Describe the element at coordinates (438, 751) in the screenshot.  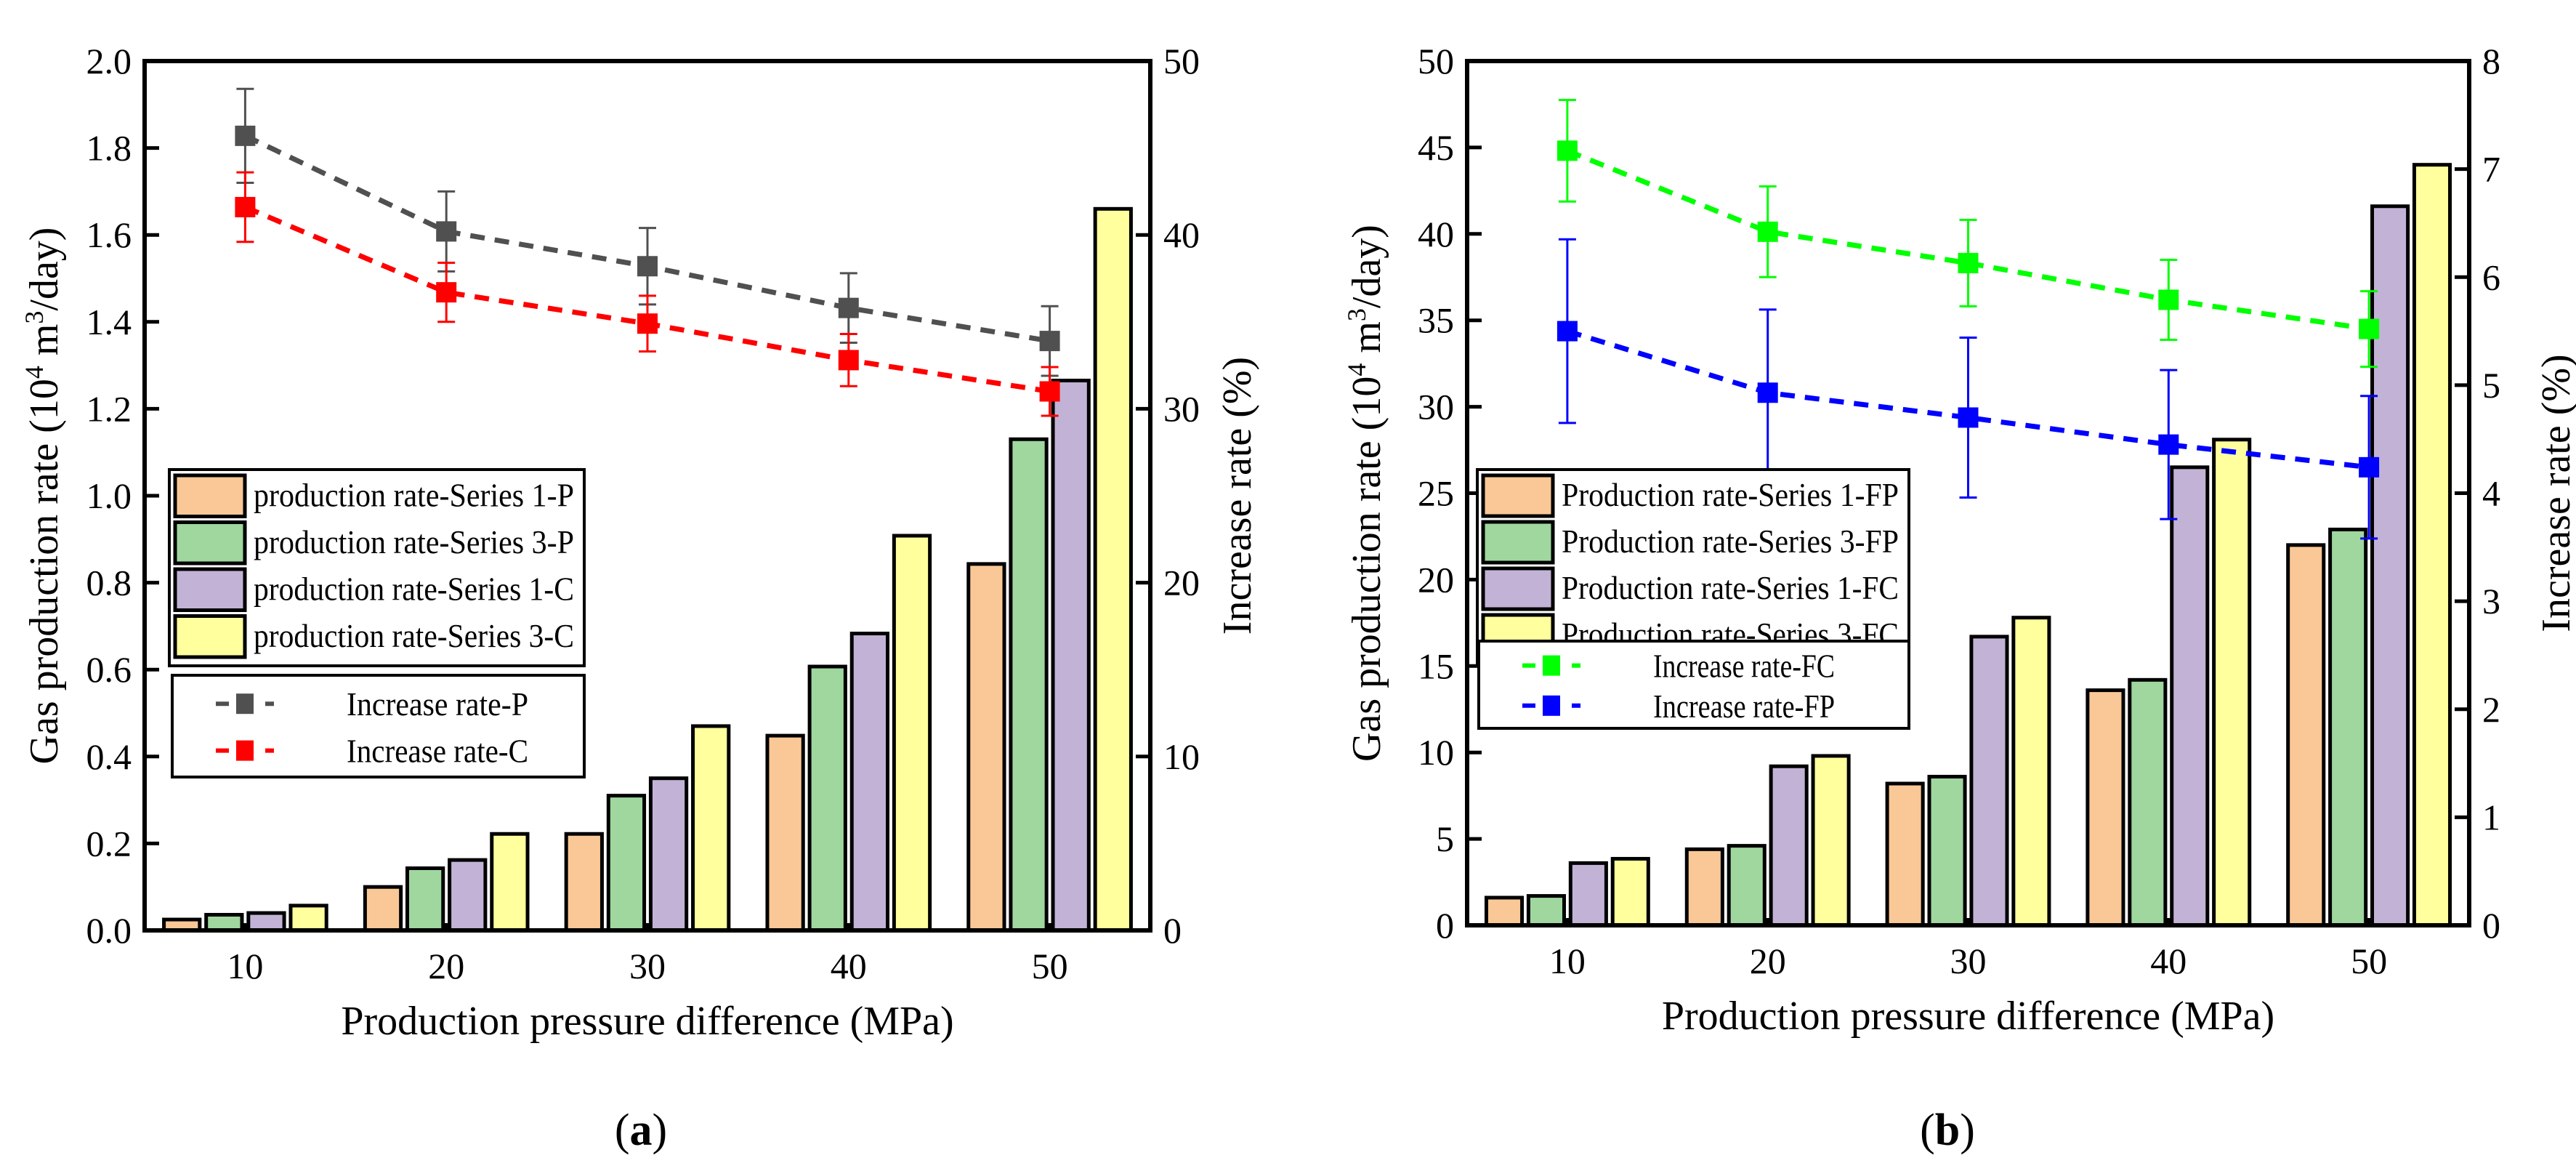
I see `legend-label: Increase rate-C` at that location.